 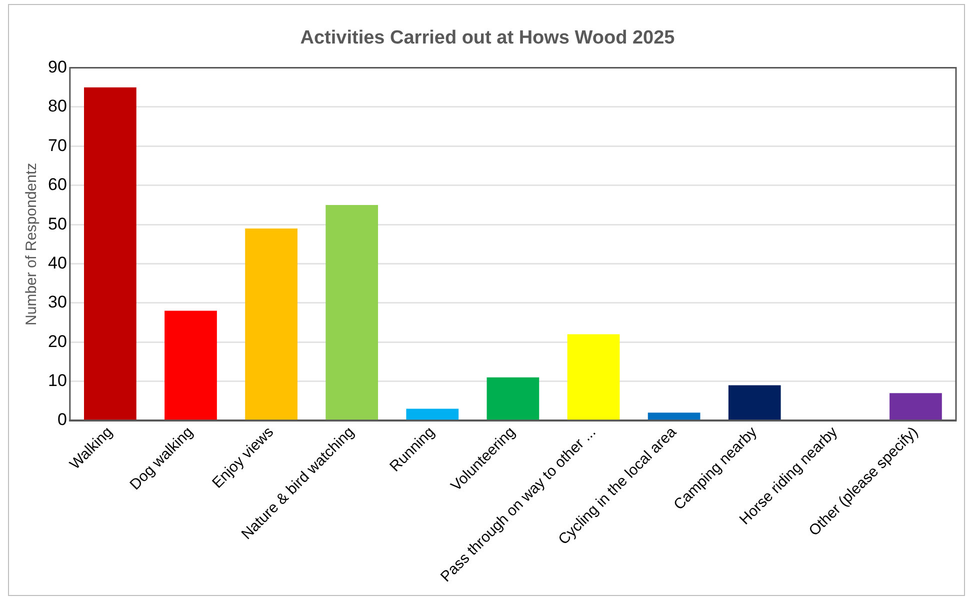 What do you see at coordinates (57, 145) in the screenshot?
I see `y-tick-label: 70` at bounding box center [57, 145].